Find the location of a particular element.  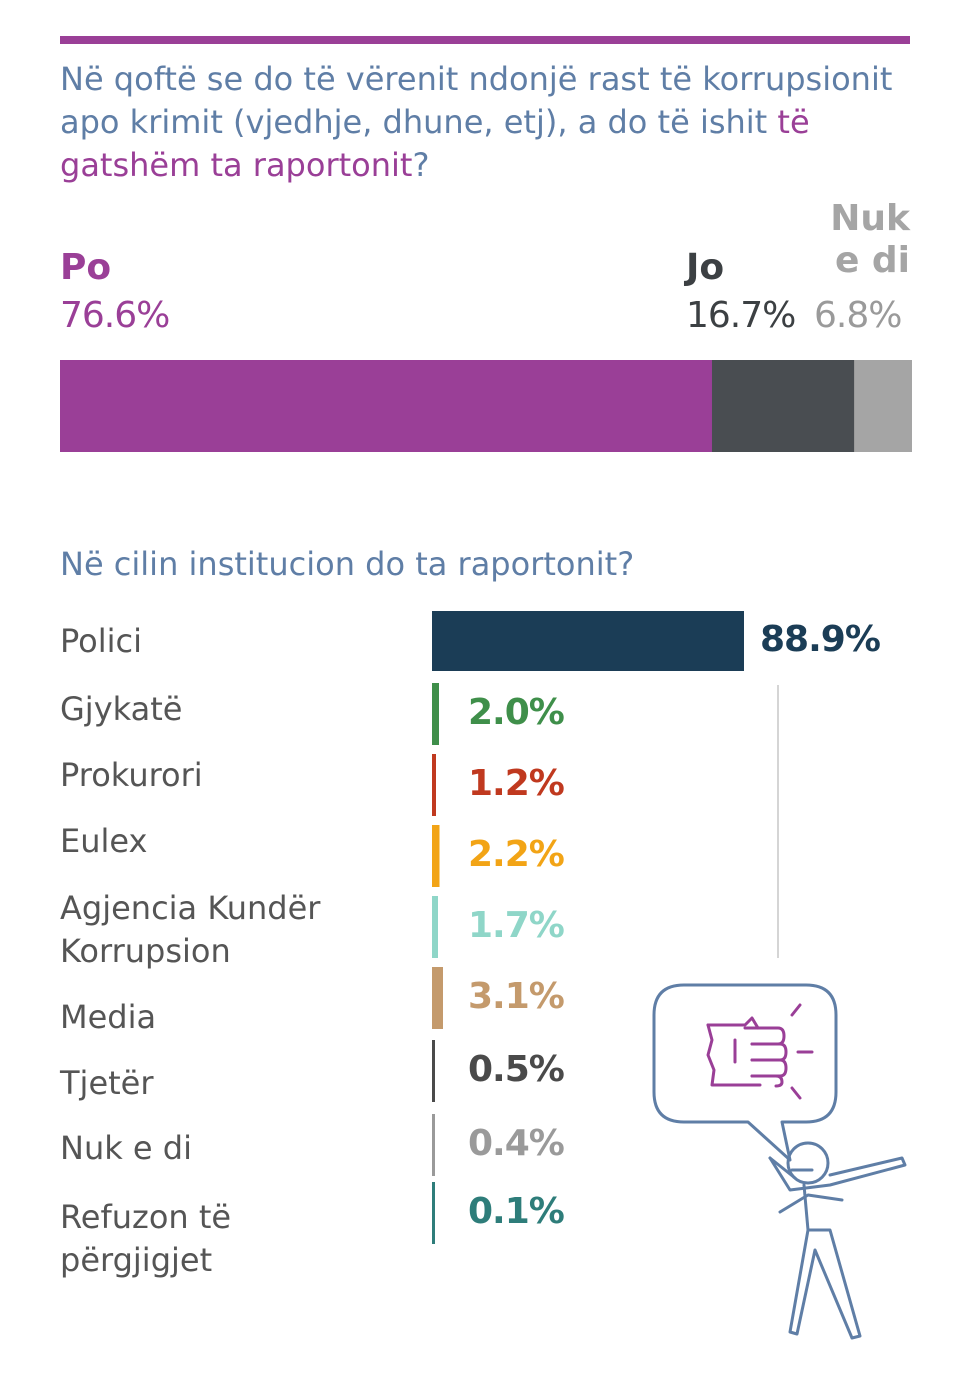

category-label: Agjencia Kundër Korrupsion is located at coordinates (190, 930).